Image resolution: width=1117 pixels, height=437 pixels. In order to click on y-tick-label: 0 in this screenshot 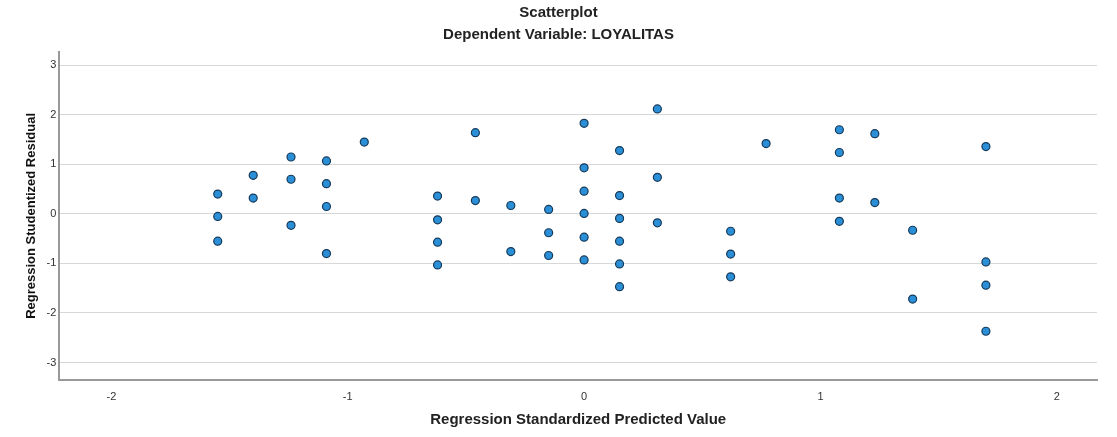, I will do `click(53, 212)`.